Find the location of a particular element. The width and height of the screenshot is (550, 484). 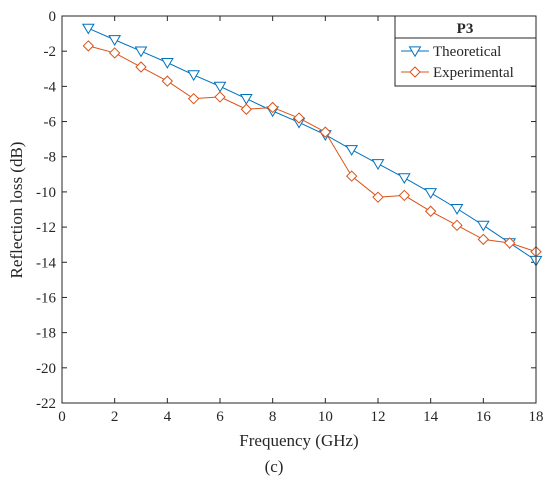

x-tick-label: 12 is located at coordinates (378, 417).